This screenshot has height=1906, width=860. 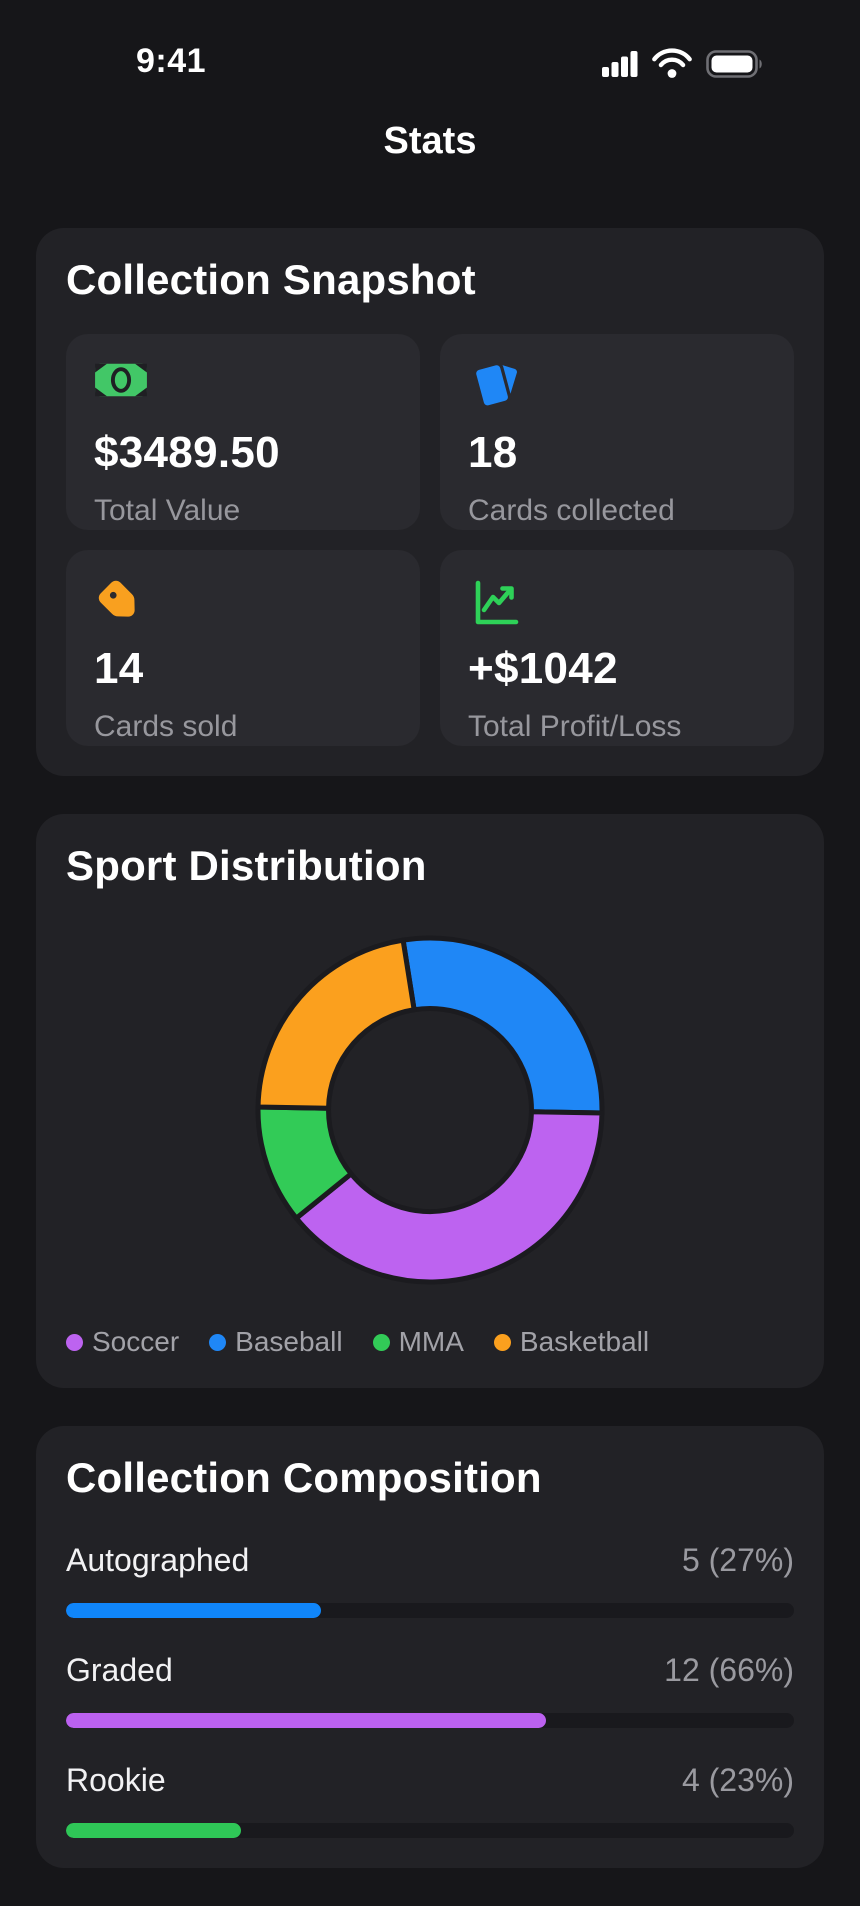 I want to click on status-icons, so click(x=683, y=63).